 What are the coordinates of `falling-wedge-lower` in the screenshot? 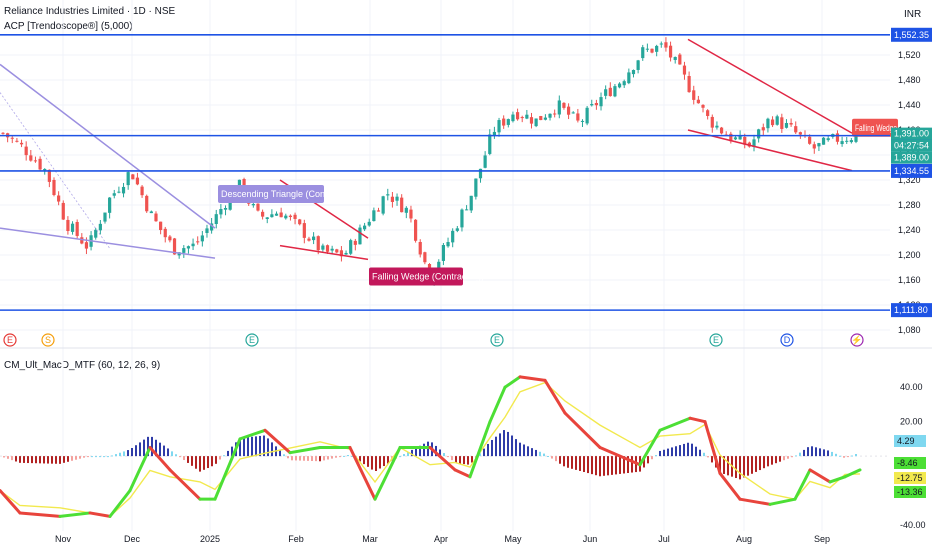 It's located at (770, 150).